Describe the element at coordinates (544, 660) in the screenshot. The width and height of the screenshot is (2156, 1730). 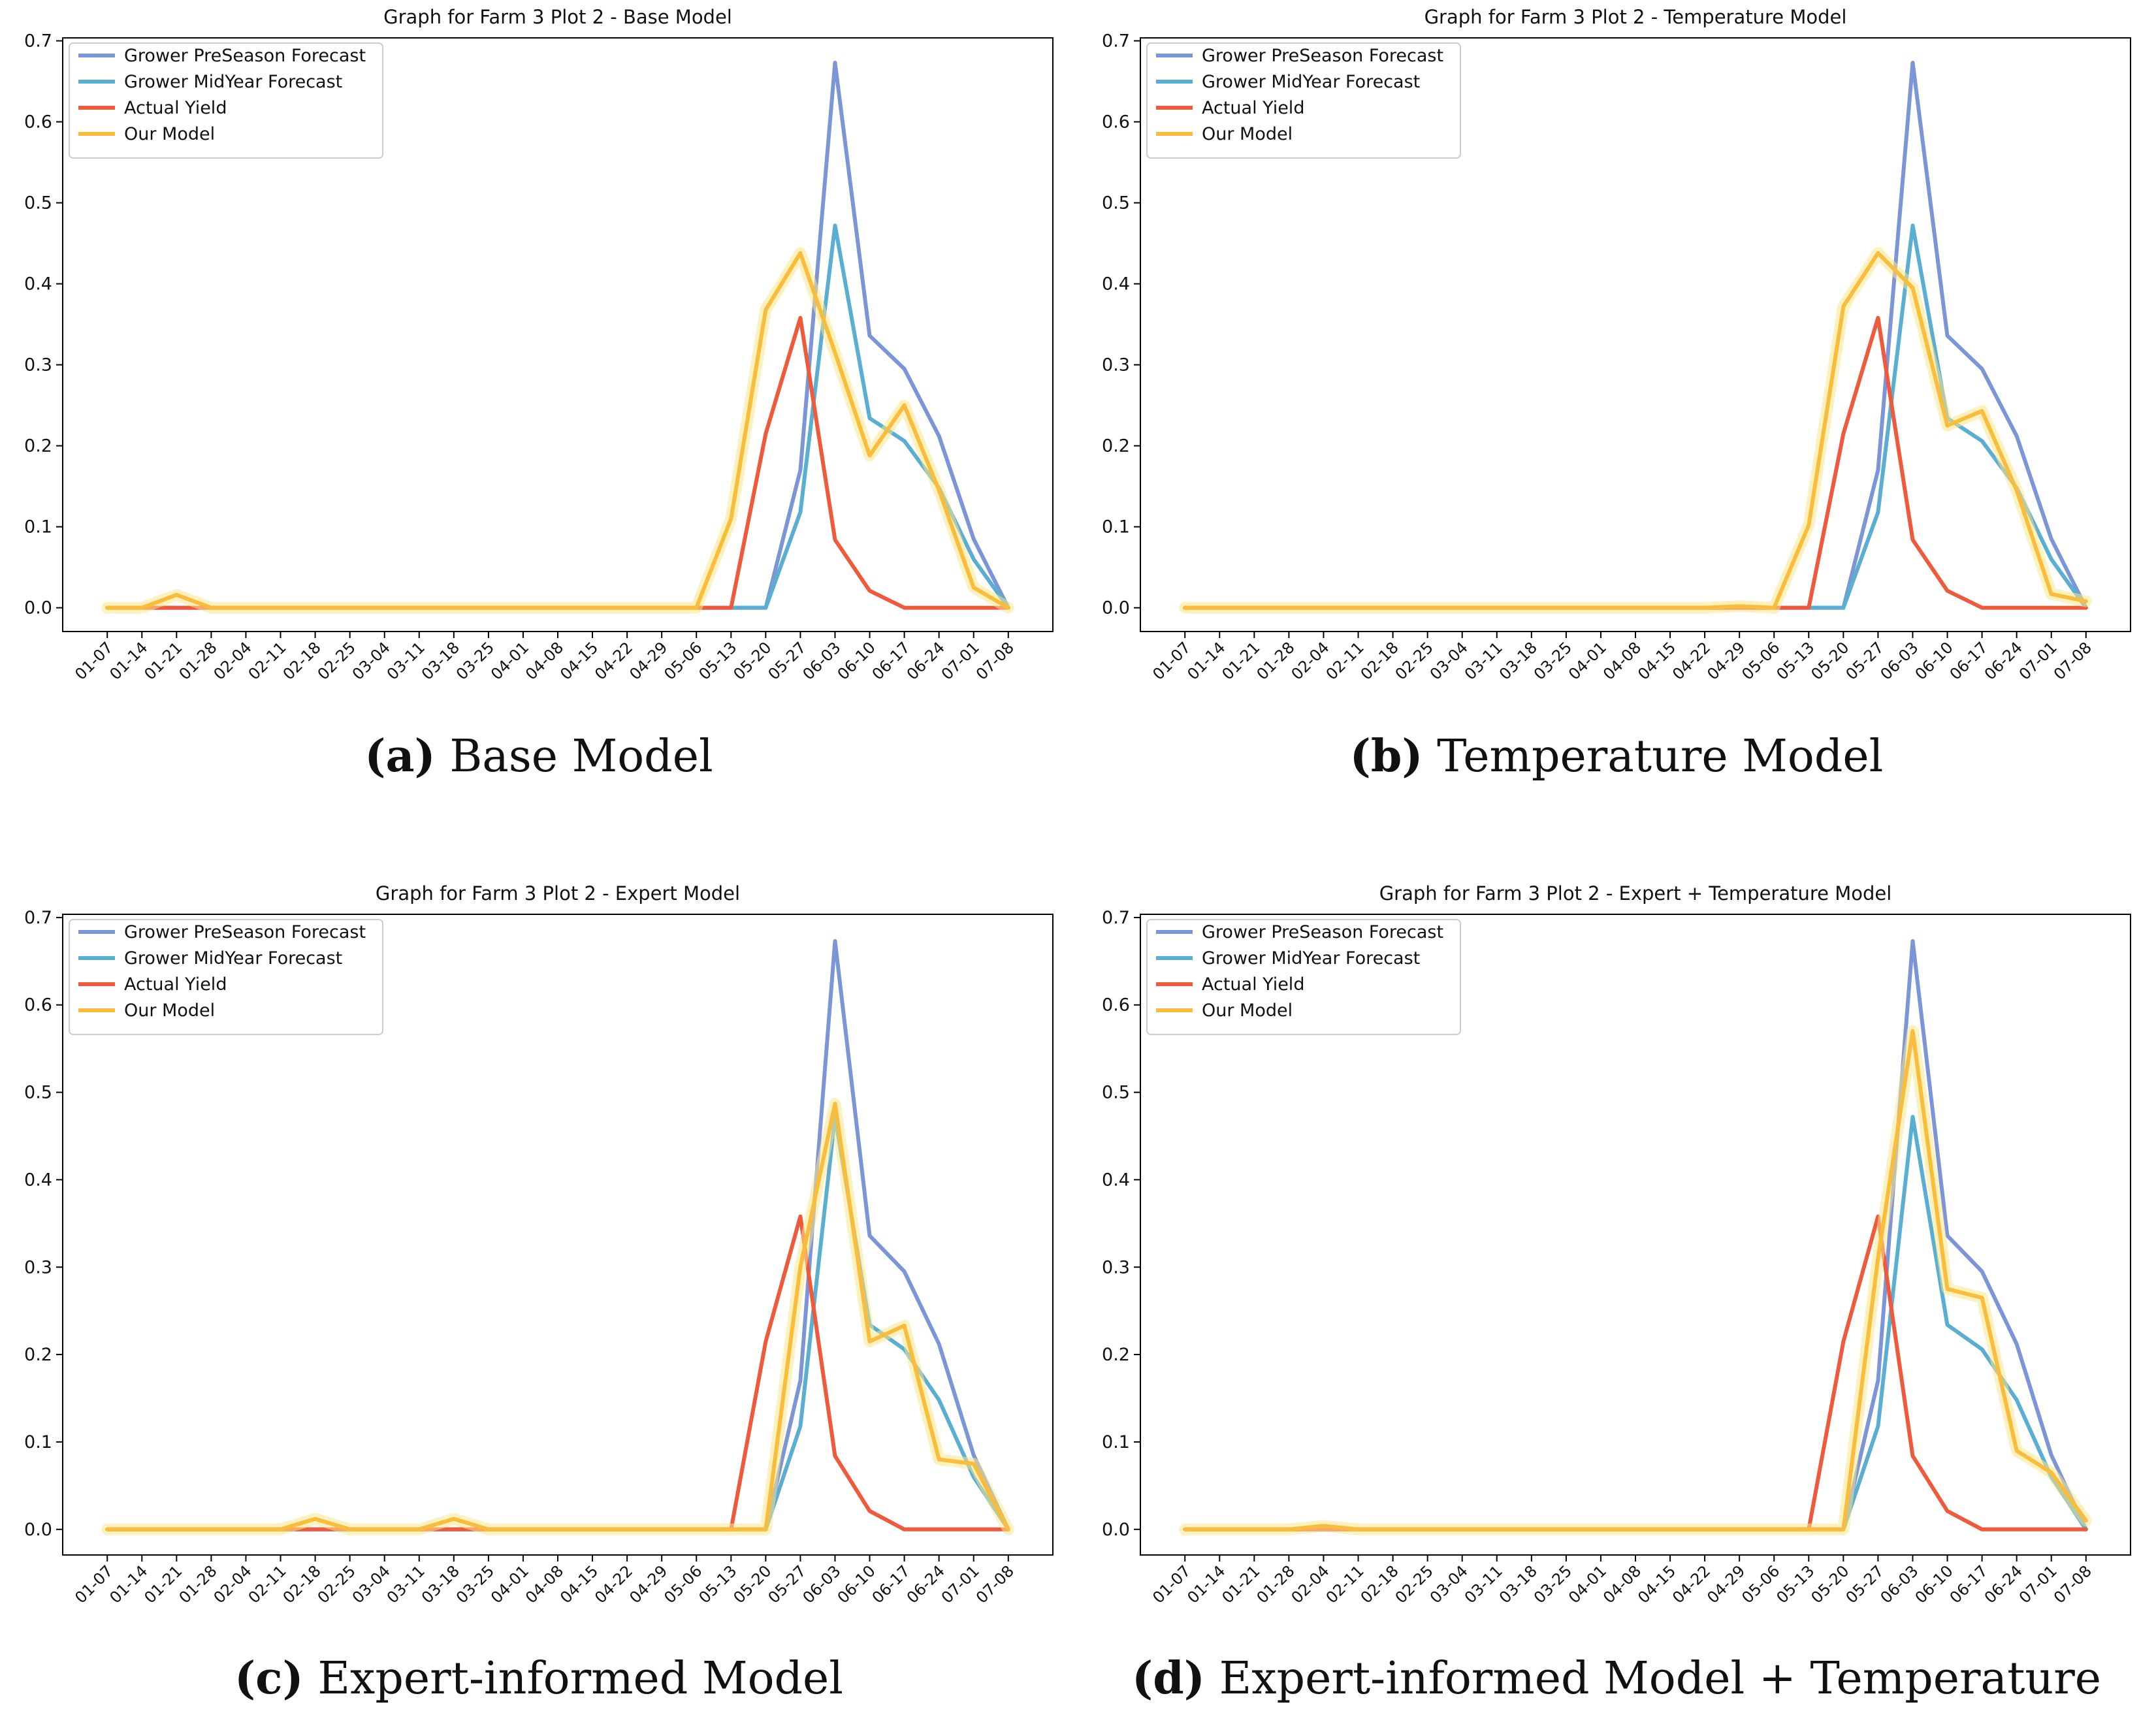
I see `x-tick-label: 04-08` at that location.